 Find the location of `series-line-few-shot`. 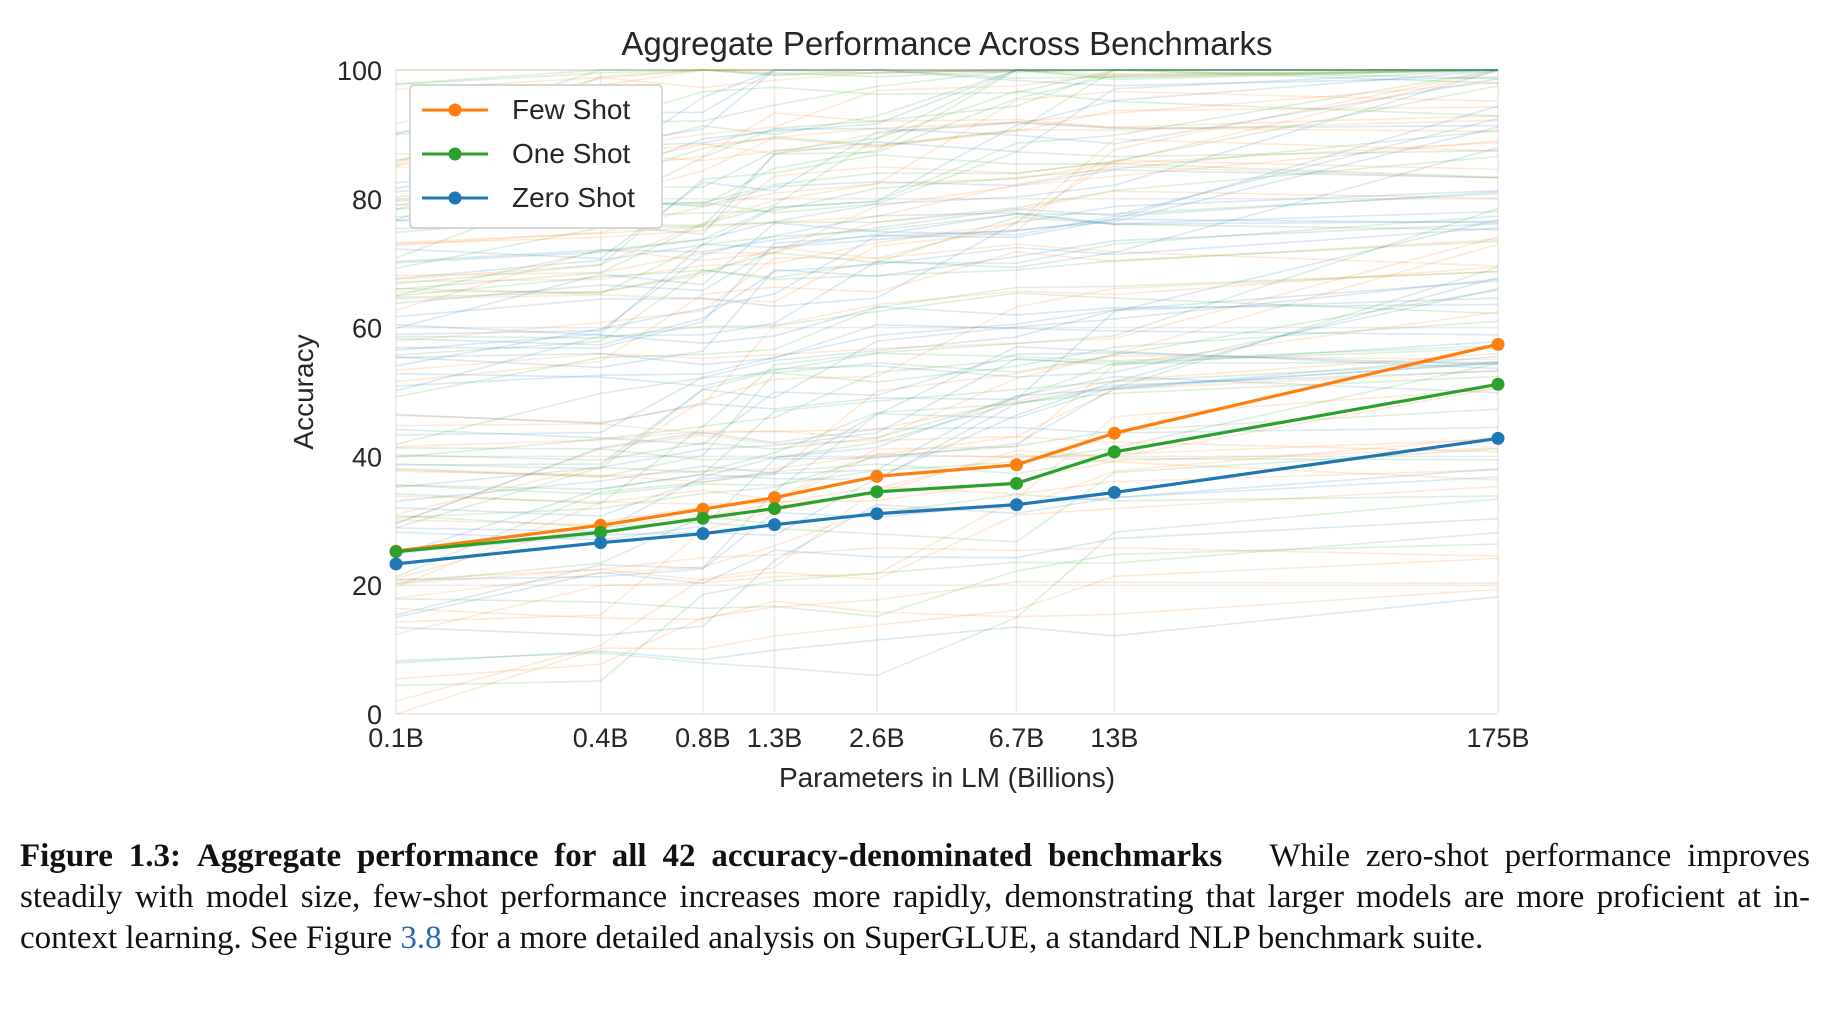

series-line-few-shot is located at coordinates (947, 447).